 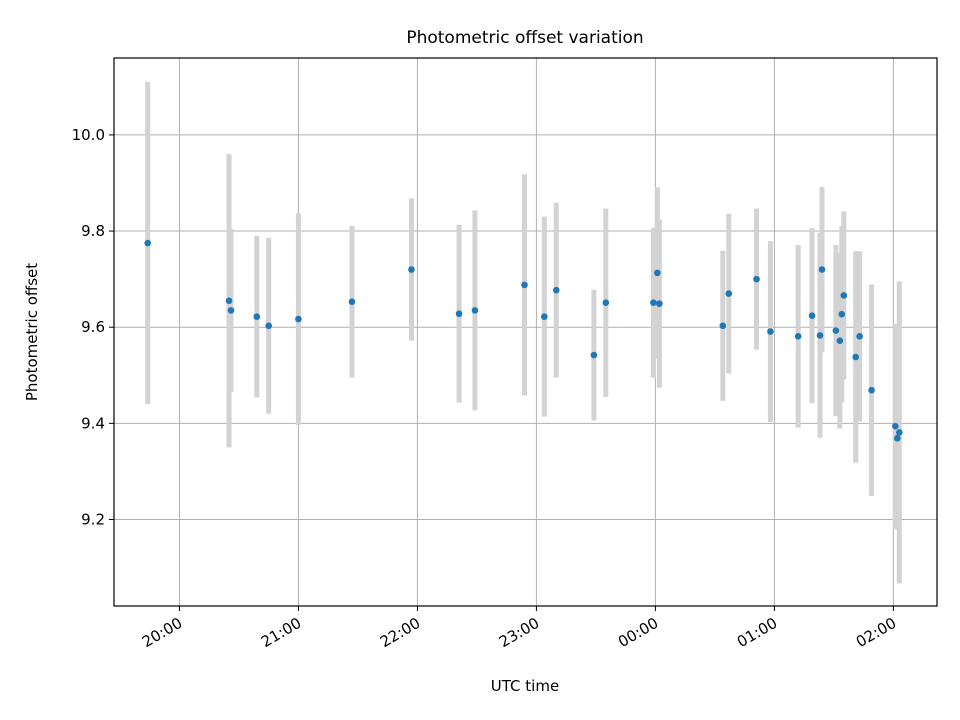 I want to click on y-tick-label: 9.8, so click(x=93, y=231).